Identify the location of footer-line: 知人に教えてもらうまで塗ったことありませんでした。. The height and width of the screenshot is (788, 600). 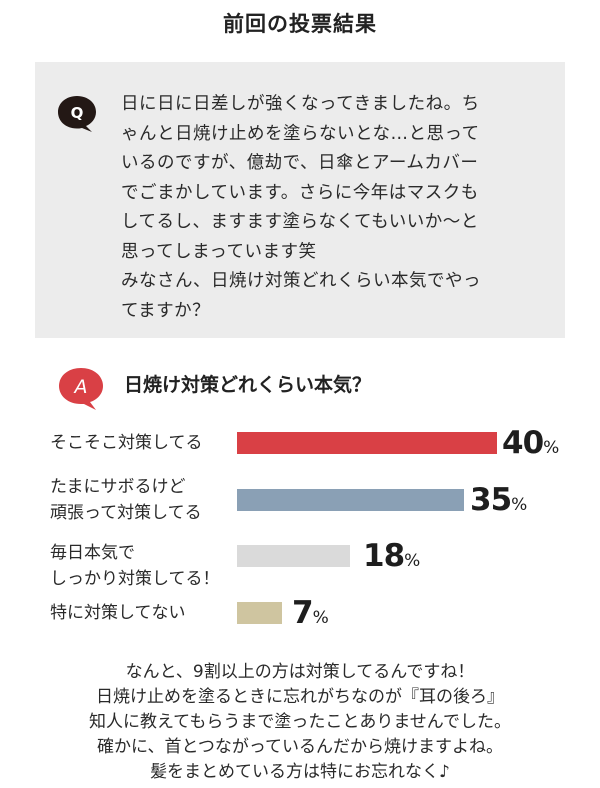
(300, 722).